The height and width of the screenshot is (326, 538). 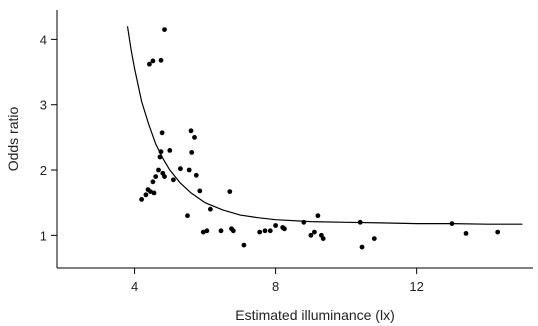 What do you see at coordinates (43, 170) in the screenshot?
I see `y-tick-label: 2` at bounding box center [43, 170].